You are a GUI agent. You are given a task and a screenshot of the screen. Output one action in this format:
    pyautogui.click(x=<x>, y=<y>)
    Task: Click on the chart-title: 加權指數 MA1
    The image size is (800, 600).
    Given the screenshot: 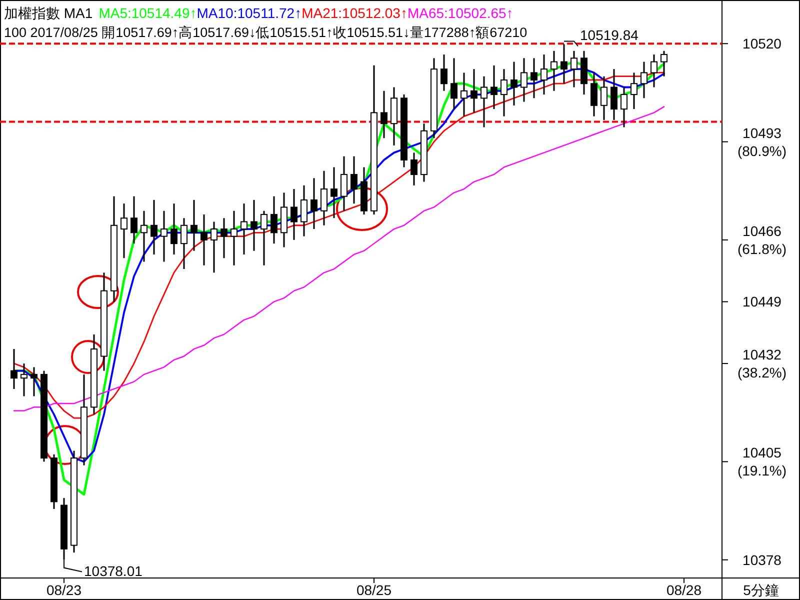 What is the action you would take?
    pyautogui.click(x=48, y=13)
    